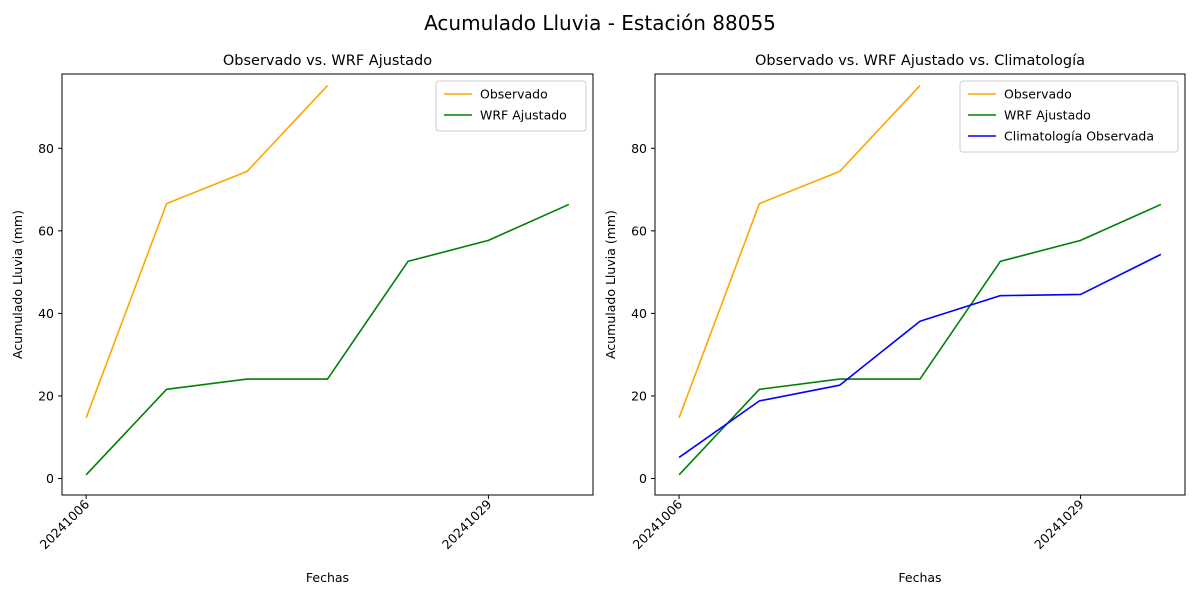 Image resolution: width=1200 pixels, height=600 pixels. What do you see at coordinates (600, 23) in the screenshot?
I see `figure-title: Acumulado Lluvia - Estación 88055` at bounding box center [600, 23].